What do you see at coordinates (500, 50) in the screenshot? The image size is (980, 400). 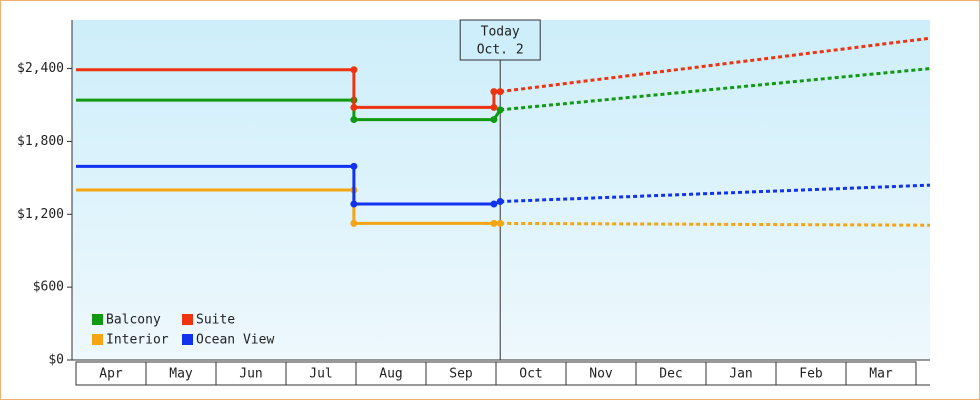 I see `today-date: Oct. 2` at bounding box center [500, 50].